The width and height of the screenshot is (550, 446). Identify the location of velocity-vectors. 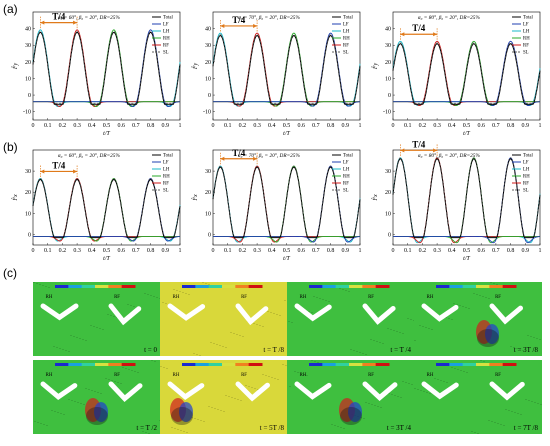
(488, 338).